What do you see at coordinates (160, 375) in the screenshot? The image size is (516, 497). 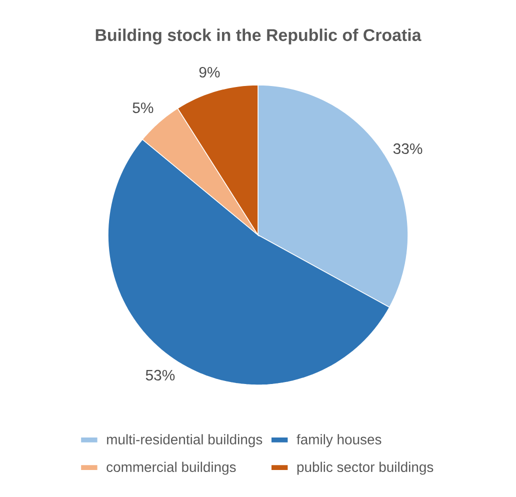 I see `data-label: 53%` at bounding box center [160, 375].